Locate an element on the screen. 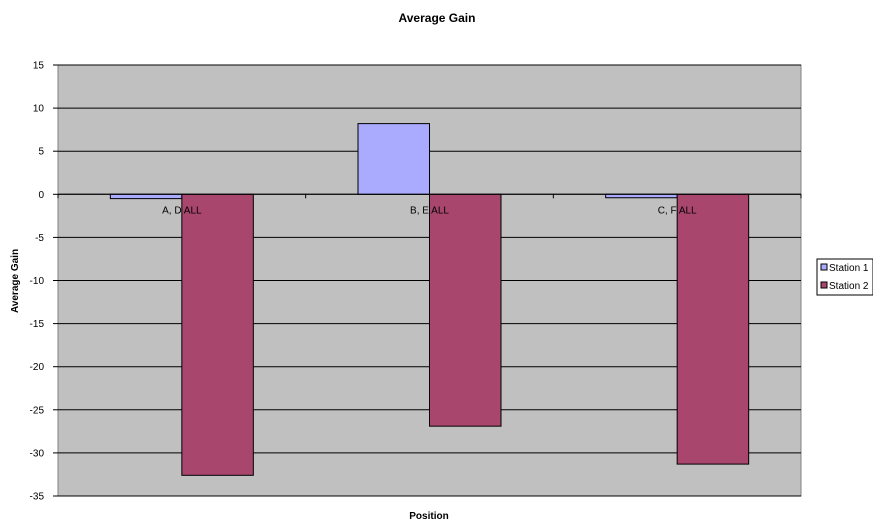 The height and width of the screenshot is (523, 873). y-tick-label: 5 is located at coordinates (41, 152).